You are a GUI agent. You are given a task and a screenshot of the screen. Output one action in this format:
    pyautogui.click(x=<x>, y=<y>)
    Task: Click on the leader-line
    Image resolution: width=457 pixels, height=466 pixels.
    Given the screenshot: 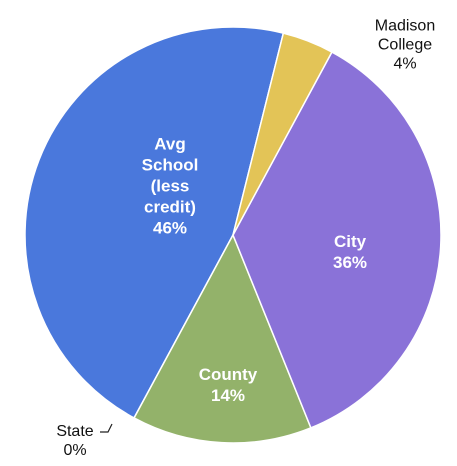 What is the action you would take?
    pyautogui.click(x=106, y=428)
    